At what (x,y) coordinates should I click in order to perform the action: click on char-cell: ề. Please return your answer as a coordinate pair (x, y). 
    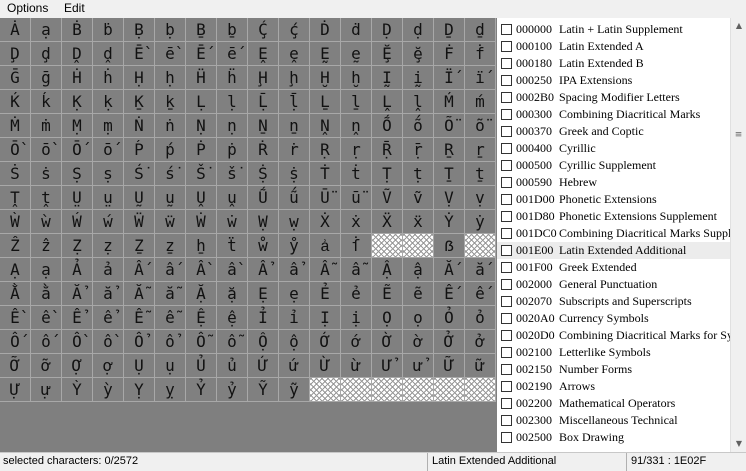
    Looking at the image, I should click on (46, 318).